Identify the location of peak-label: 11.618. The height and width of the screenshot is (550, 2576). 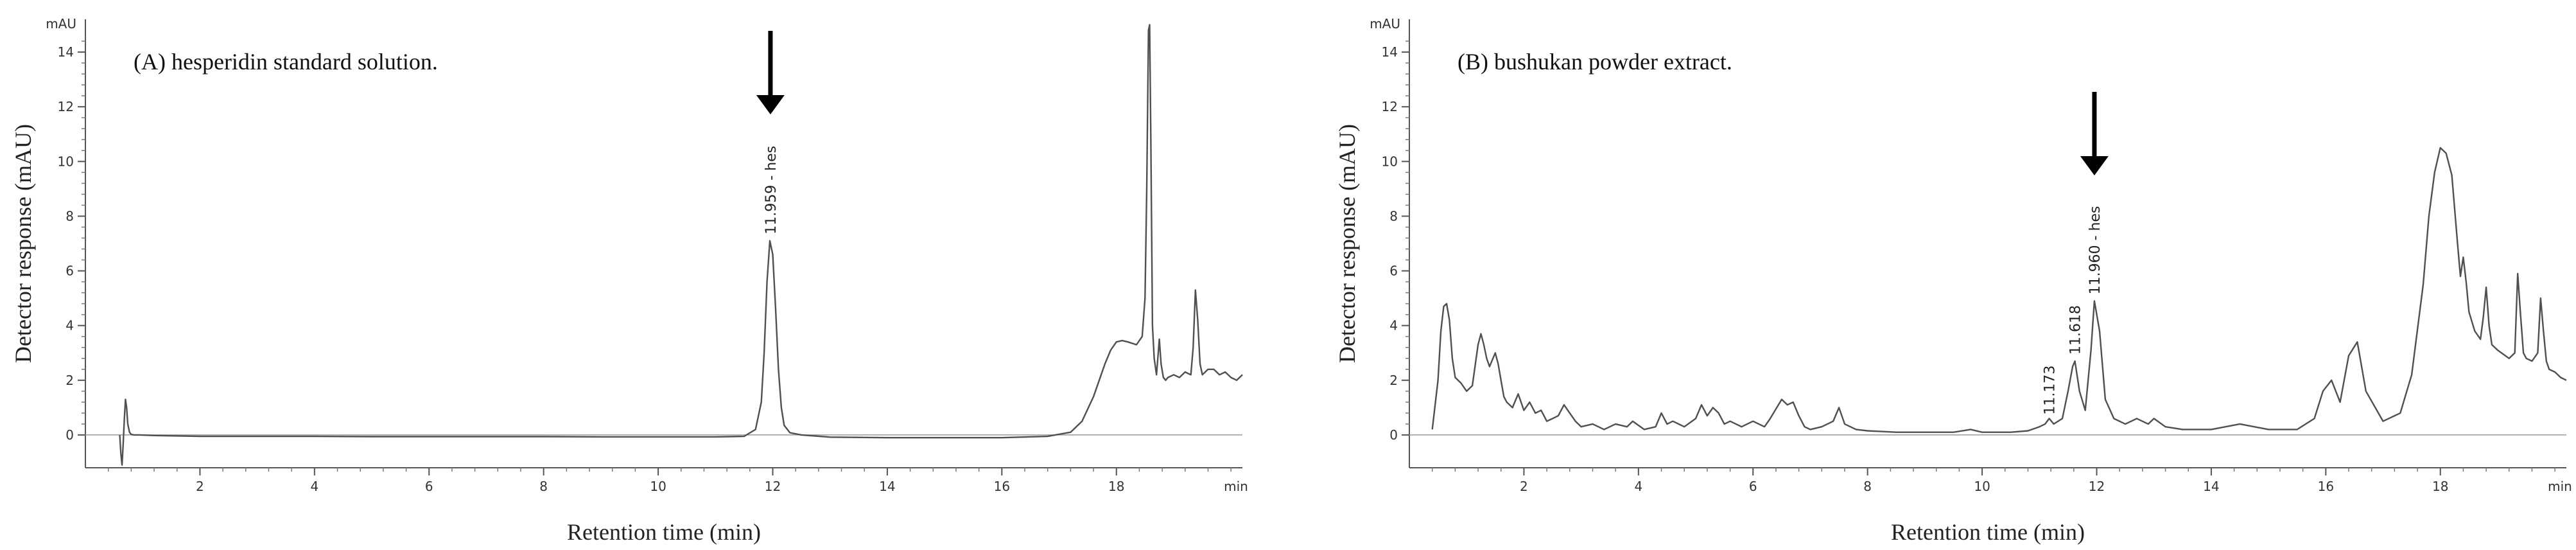
(2076, 330).